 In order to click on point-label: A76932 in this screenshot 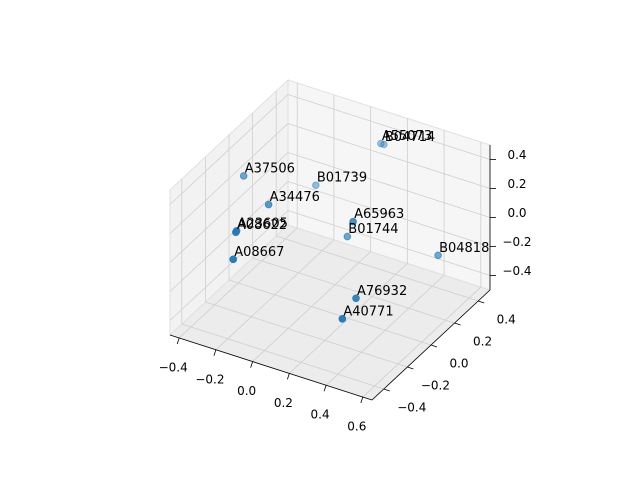, I will do `click(382, 291)`.